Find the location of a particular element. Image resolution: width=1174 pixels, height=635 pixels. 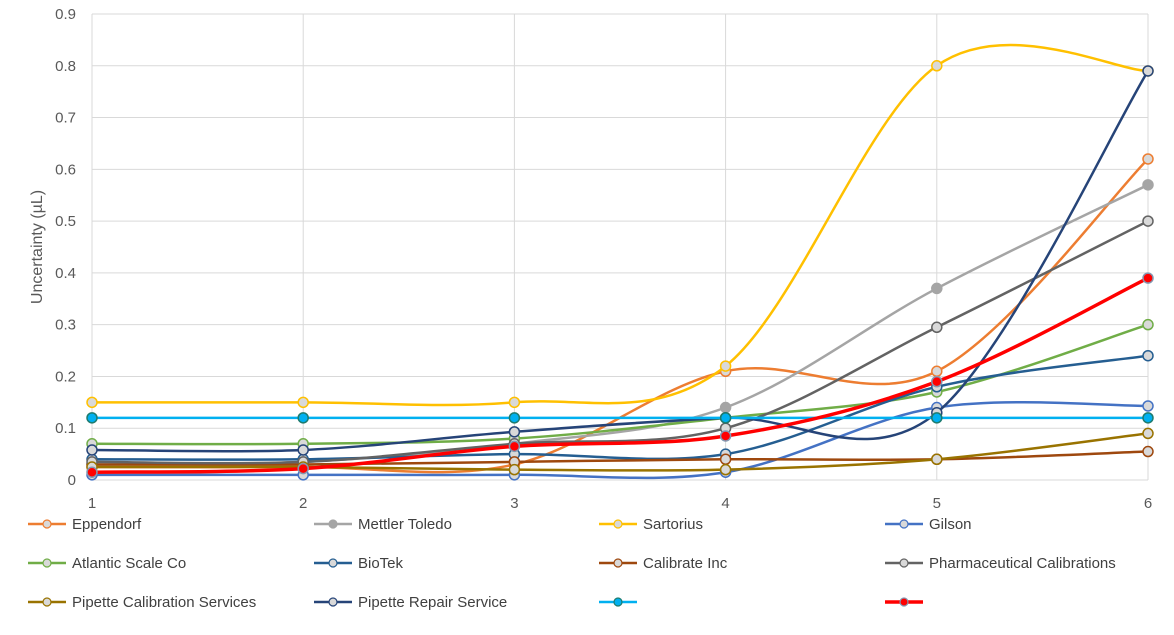

y-tick-label: 0.7 is located at coordinates (65, 118).